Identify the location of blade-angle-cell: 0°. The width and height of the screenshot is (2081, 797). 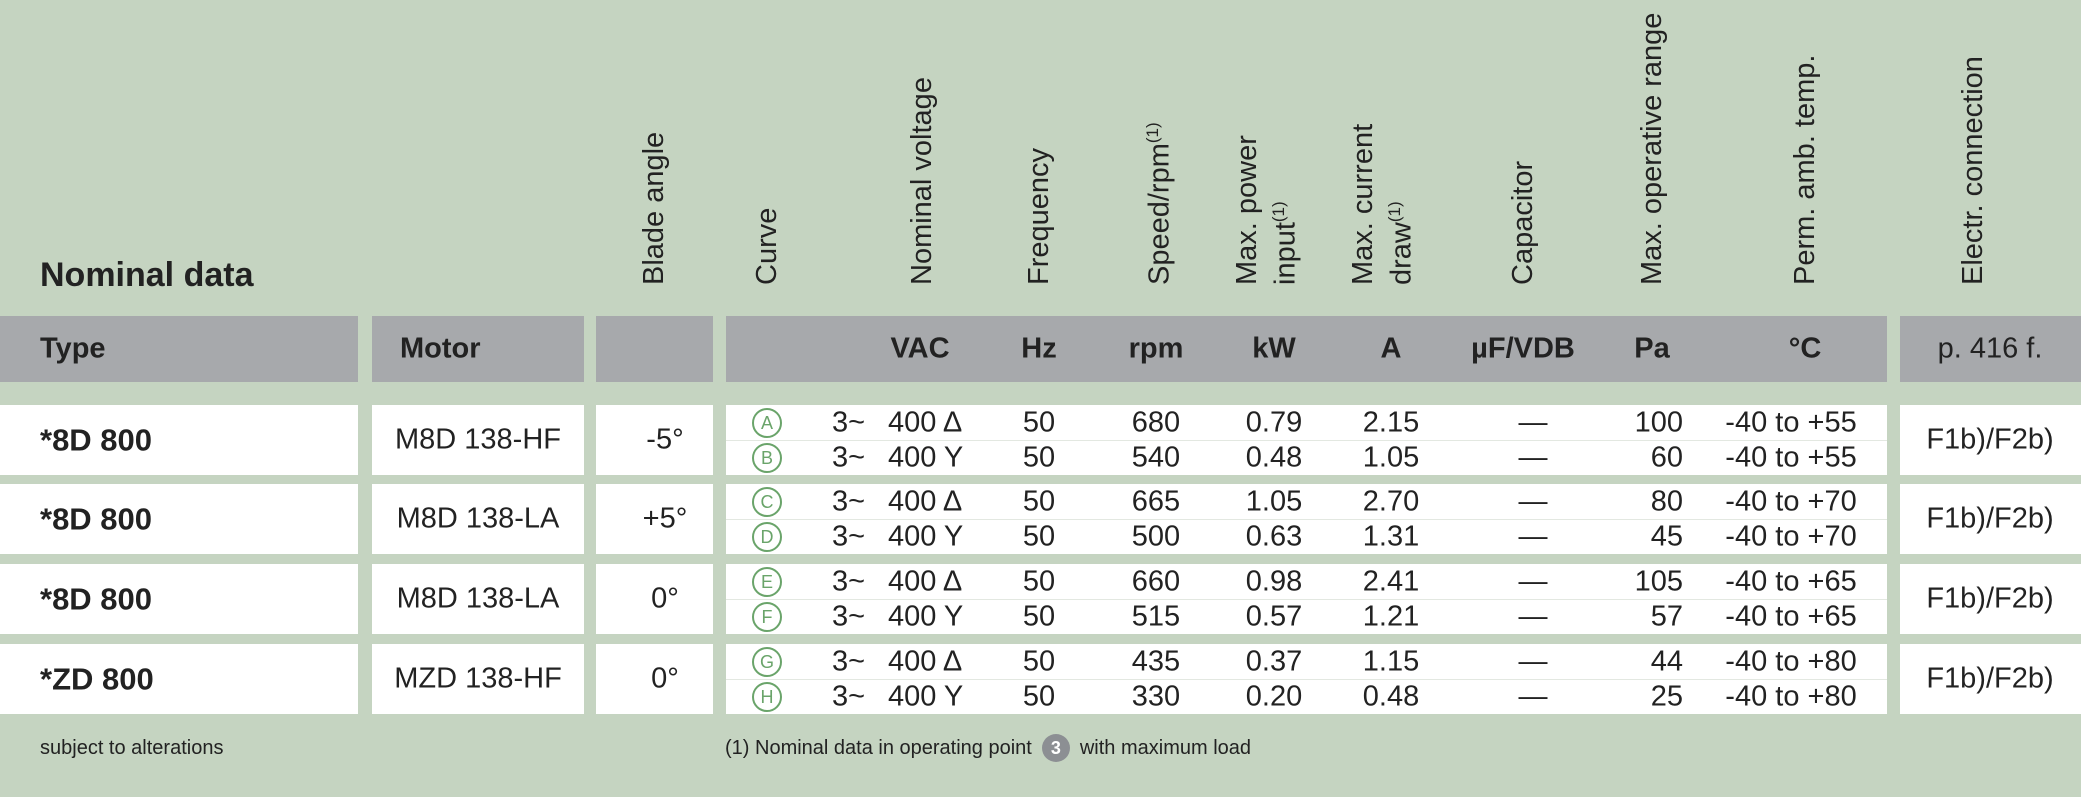
(665, 598).